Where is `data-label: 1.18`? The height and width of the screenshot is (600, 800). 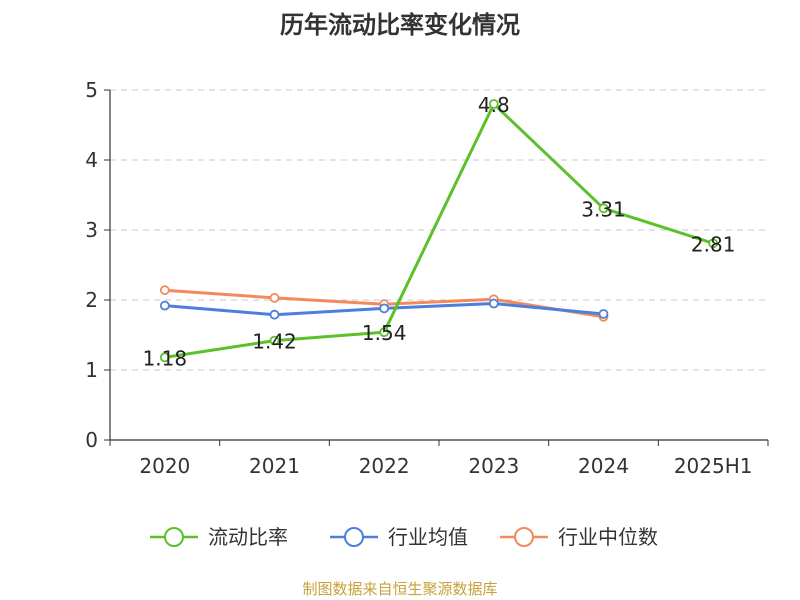 data-label: 1.18 is located at coordinates (165, 358).